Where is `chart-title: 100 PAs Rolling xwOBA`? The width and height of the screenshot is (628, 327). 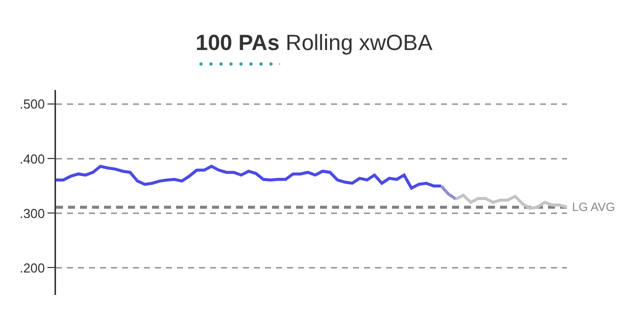
chart-title: 100 PAs Rolling xwOBA is located at coordinates (314, 43).